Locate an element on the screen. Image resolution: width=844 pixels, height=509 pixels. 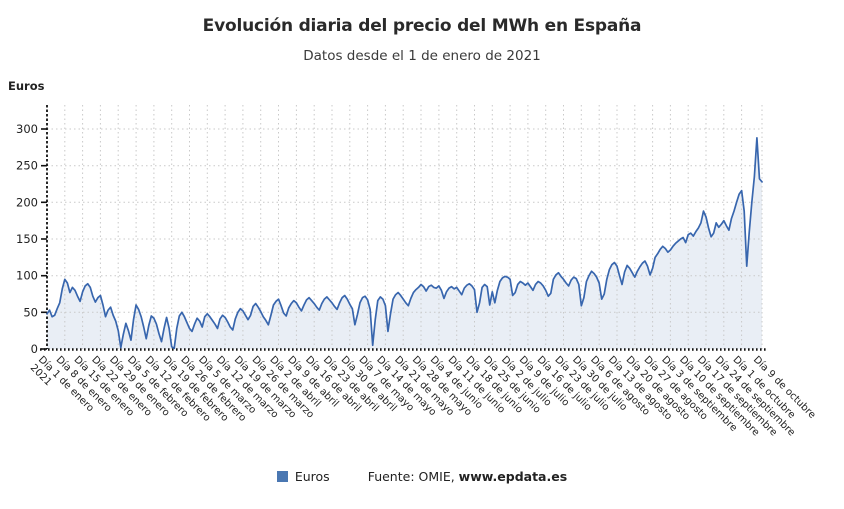
chart-footer: Euros Fuente: OMIE, www.epdata.es is located at coordinates (422, 476).